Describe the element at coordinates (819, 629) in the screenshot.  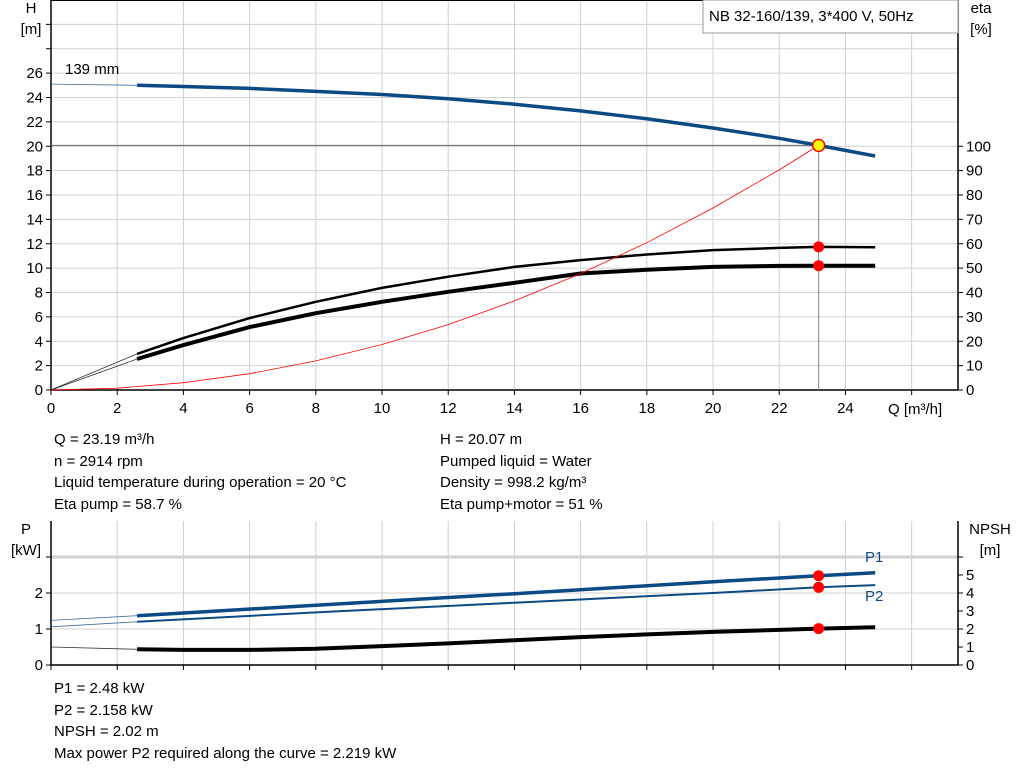
I see `npsh-marker` at that location.